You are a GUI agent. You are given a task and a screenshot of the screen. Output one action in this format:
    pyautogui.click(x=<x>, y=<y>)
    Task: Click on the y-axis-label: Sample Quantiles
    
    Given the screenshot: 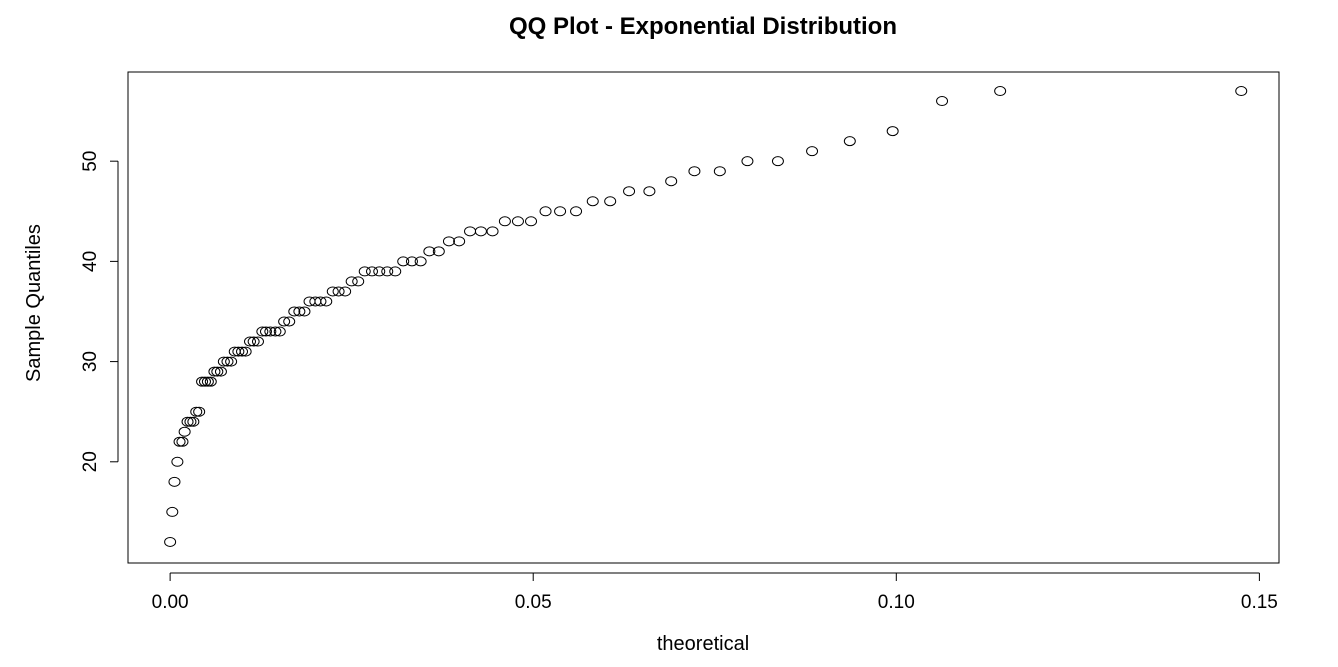 What is the action you would take?
    pyautogui.click(x=34, y=303)
    